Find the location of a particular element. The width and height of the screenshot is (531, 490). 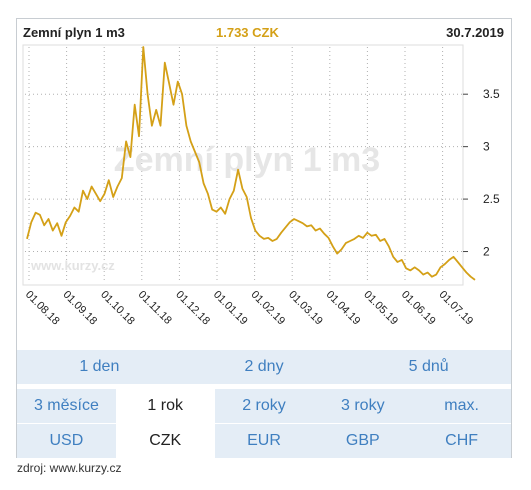

y-tick-label: 2.5 is located at coordinates (491, 199).